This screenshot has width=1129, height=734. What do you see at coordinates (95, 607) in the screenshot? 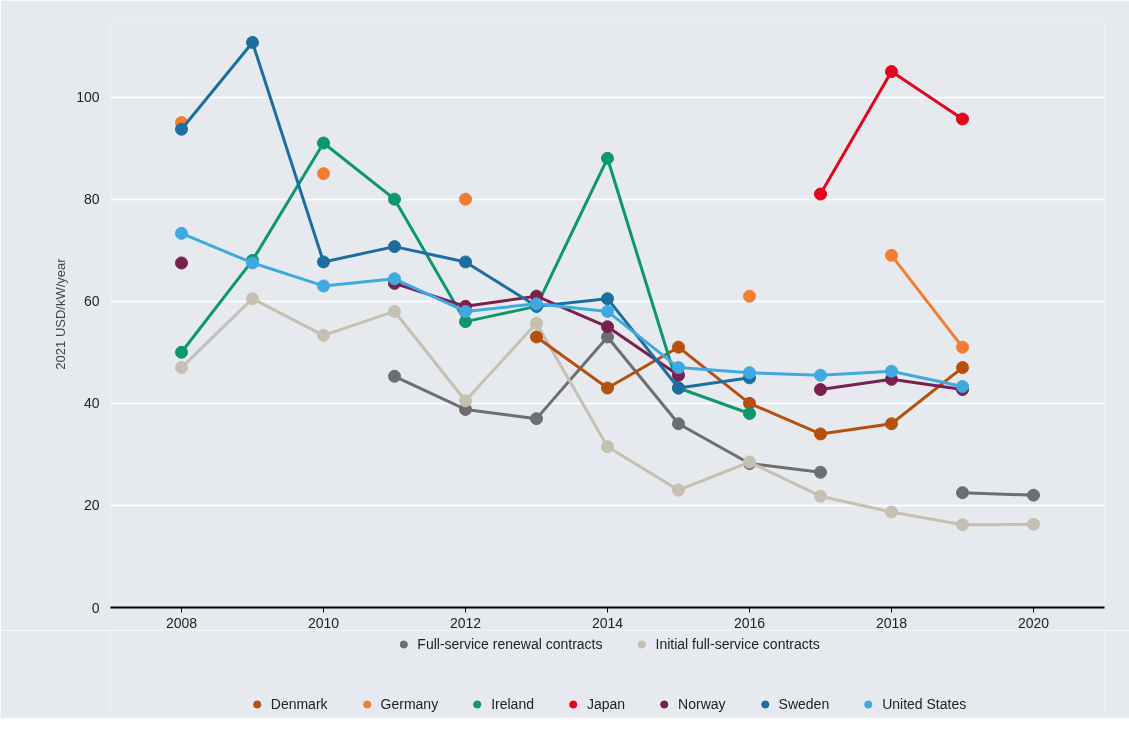
I see `y-tick-label: 0` at bounding box center [95, 607].